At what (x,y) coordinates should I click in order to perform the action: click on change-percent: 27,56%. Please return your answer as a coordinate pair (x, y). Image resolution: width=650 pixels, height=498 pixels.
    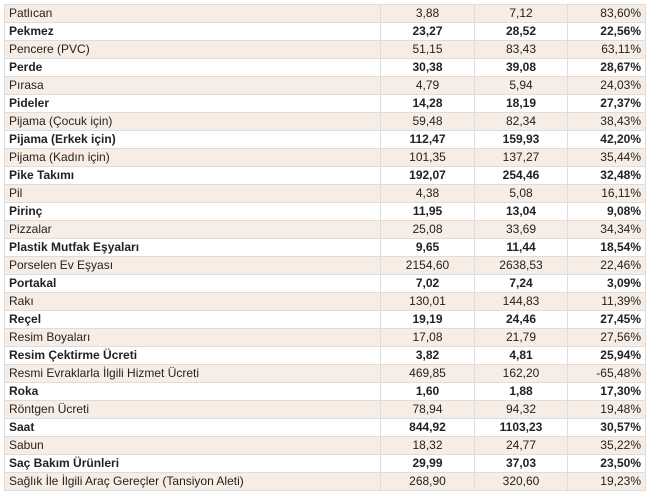
    Looking at the image, I should click on (606, 337).